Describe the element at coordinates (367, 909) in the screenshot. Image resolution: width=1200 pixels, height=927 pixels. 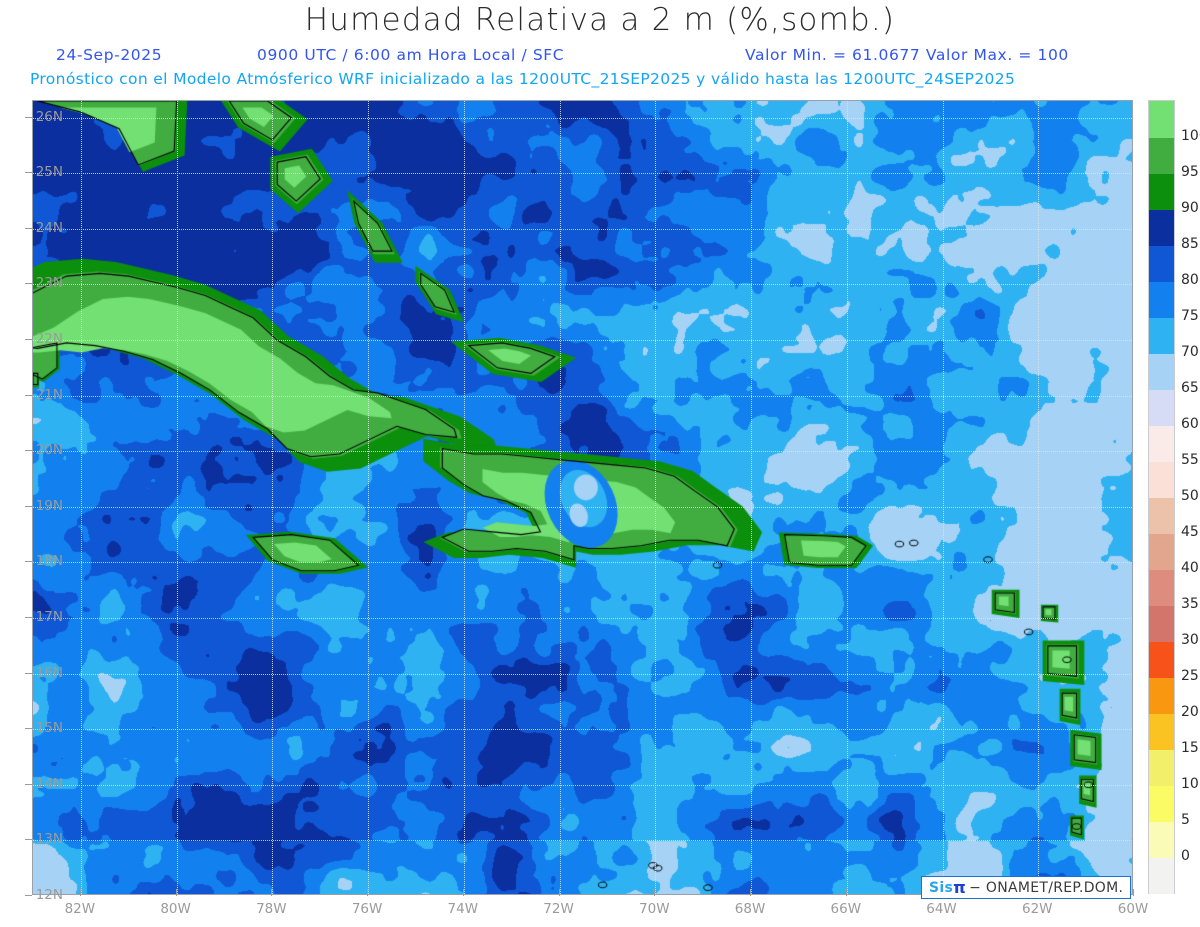
I see `lon-tick-label: 76W` at that location.